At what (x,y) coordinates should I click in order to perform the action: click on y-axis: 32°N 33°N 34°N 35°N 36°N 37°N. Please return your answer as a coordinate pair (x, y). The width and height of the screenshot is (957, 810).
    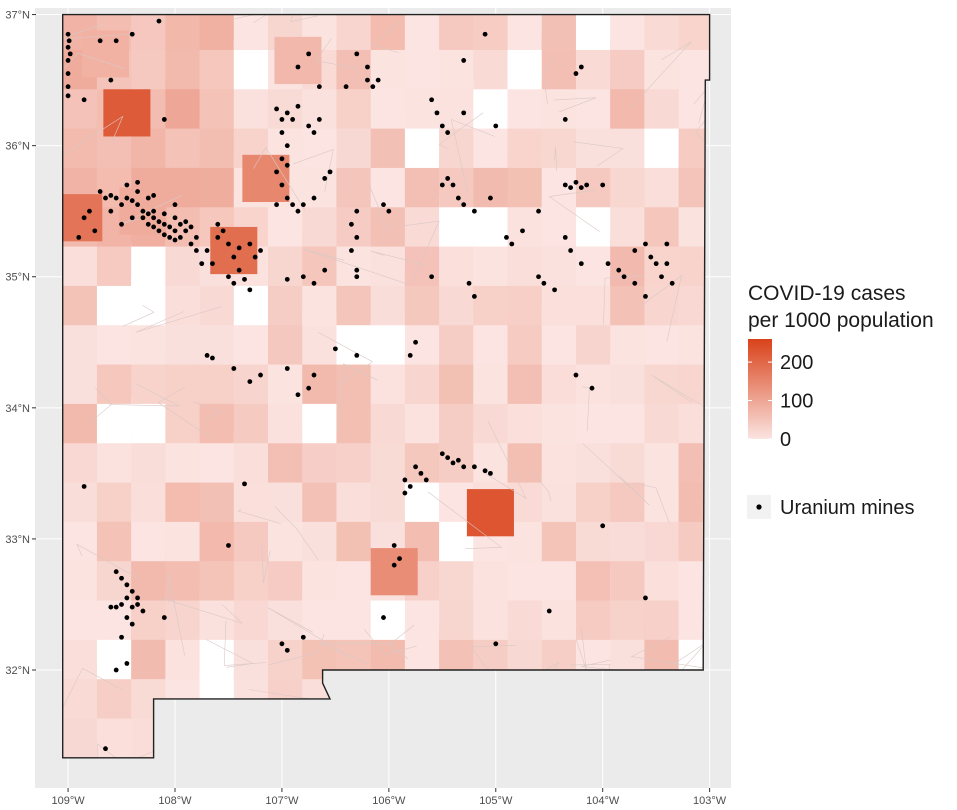
    Looking at the image, I should click on (20, 343).